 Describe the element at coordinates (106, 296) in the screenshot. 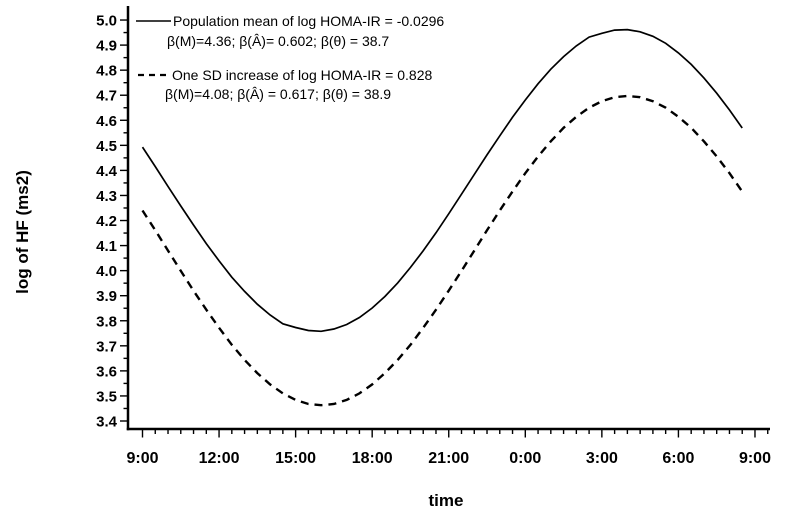

I see `y-tick-label: 3.9` at that location.